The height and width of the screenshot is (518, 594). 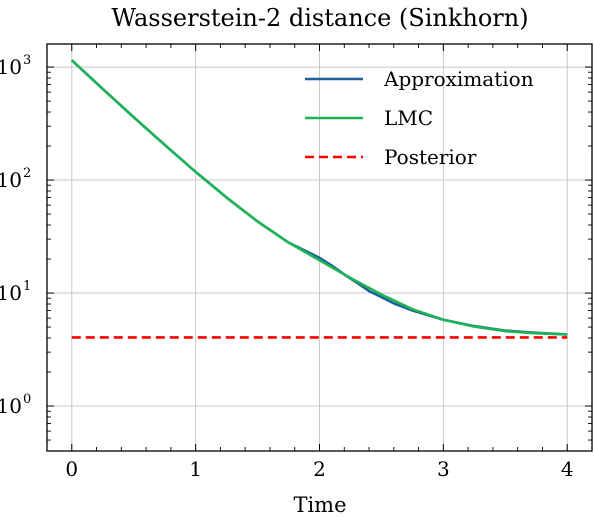 I want to click on y-tick-exponent: 0, so click(x=27, y=399).